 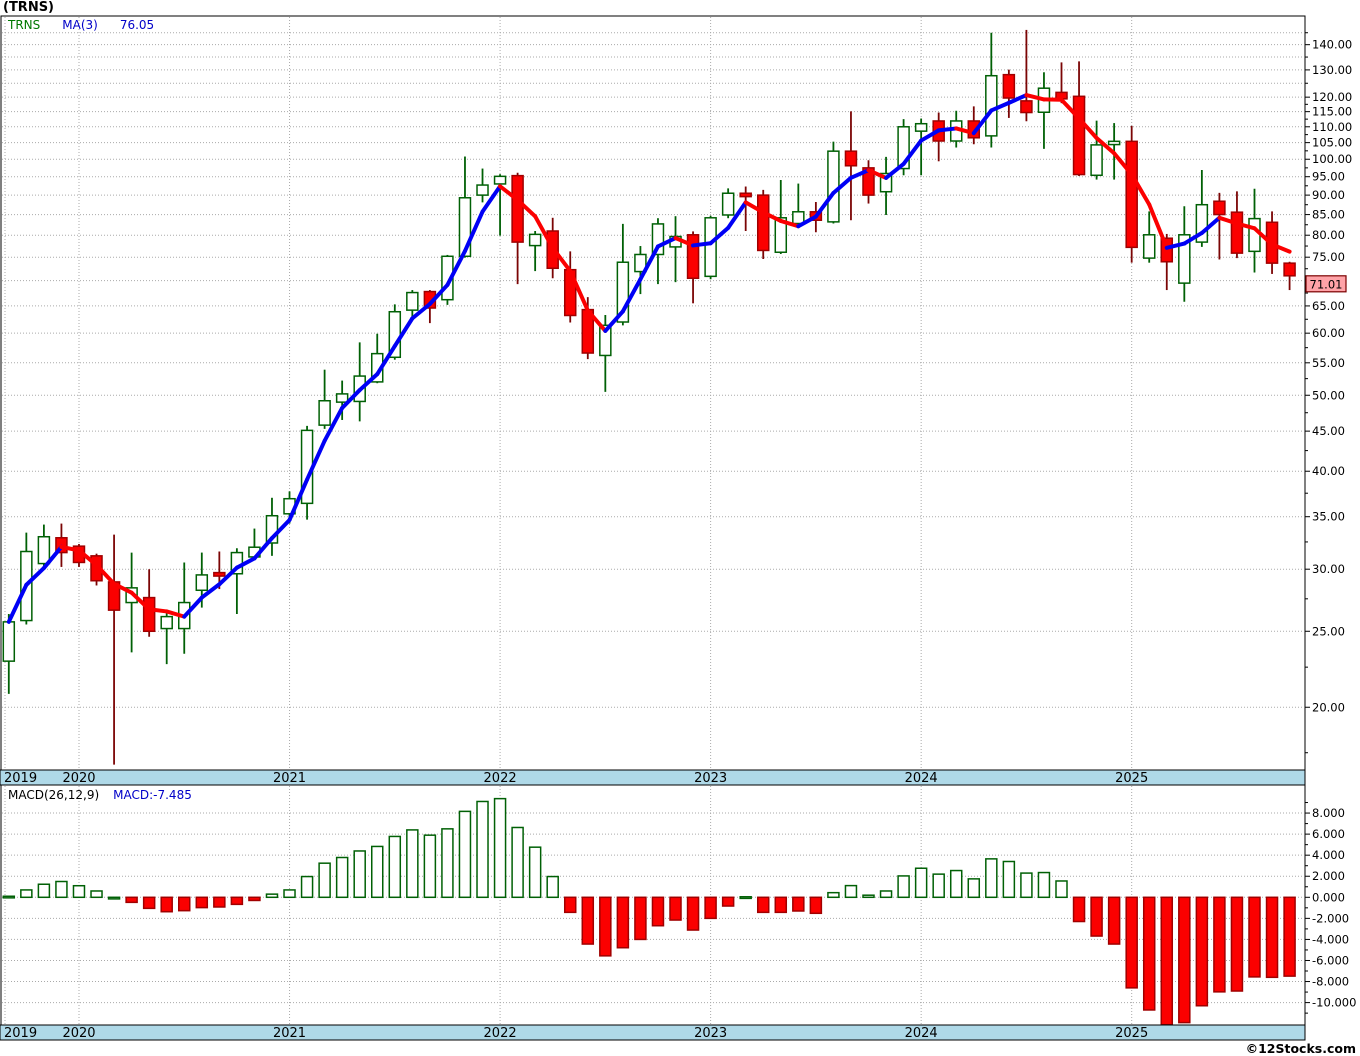 What do you see at coordinates (78, 1033) in the screenshot?
I see `year-label-2020-b: 2020` at bounding box center [78, 1033].